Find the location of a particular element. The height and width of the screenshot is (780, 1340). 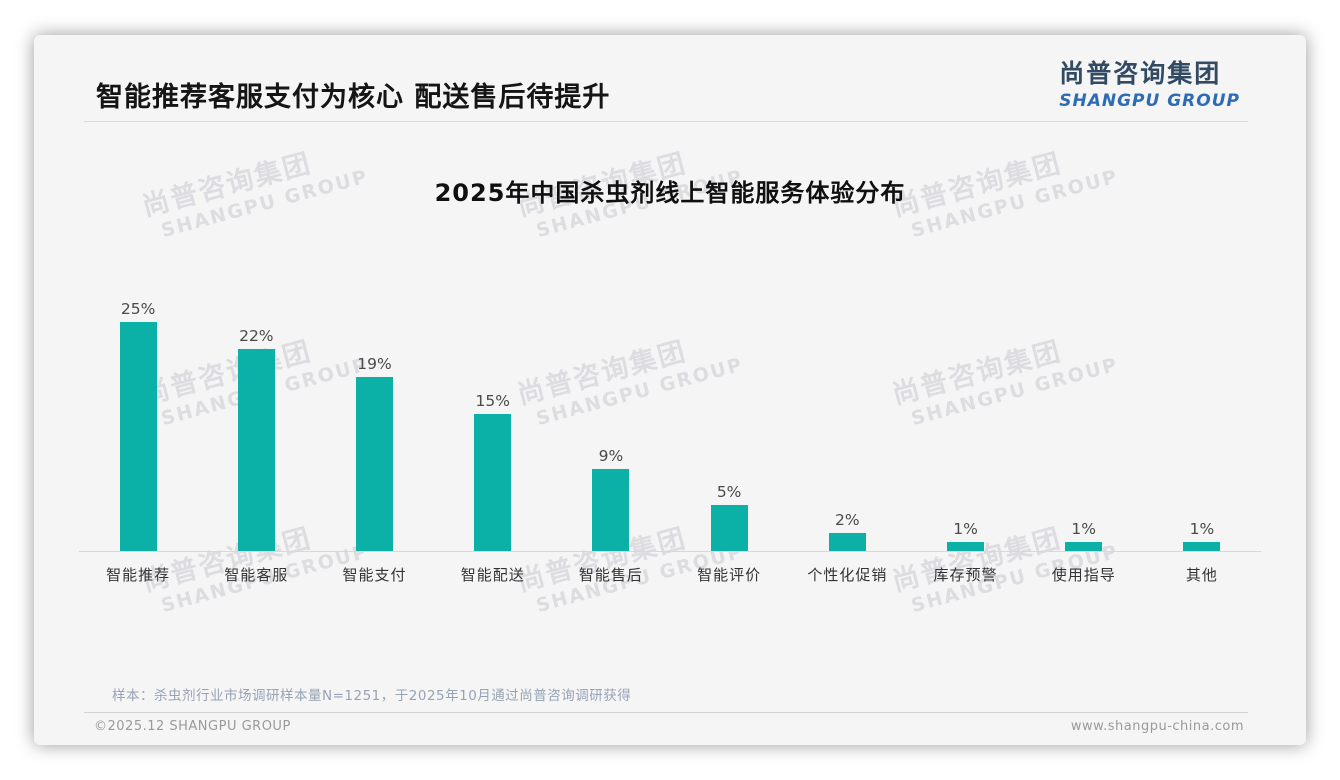

bar-category-label: 智能配送 is located at coordinates (492, 575).